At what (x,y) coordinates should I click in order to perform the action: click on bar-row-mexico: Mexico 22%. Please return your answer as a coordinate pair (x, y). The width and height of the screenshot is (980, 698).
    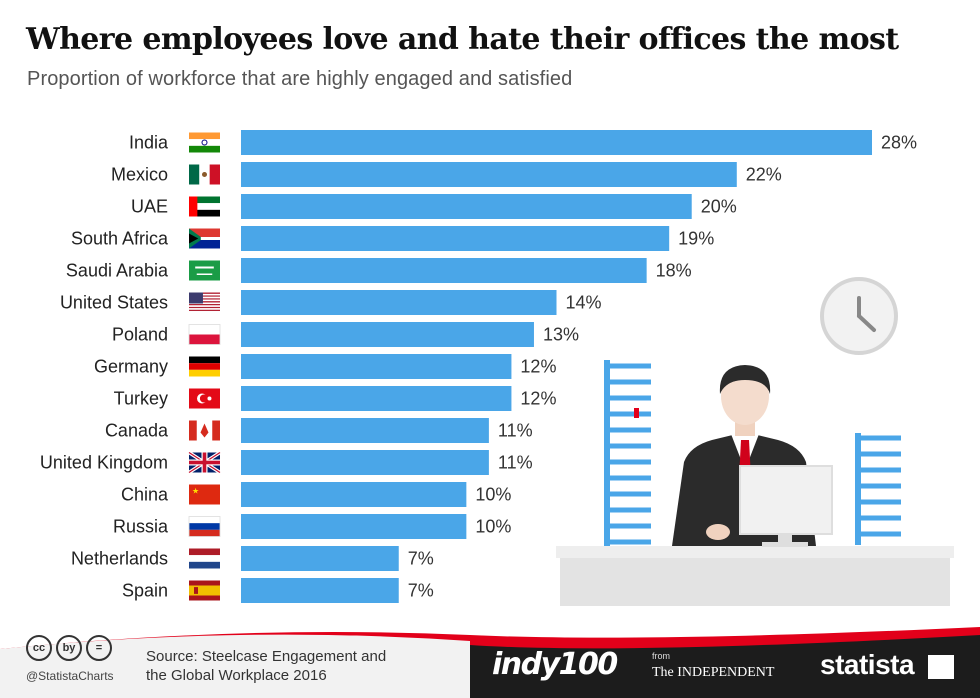
    Looking at the image, I should click on (446, 174).